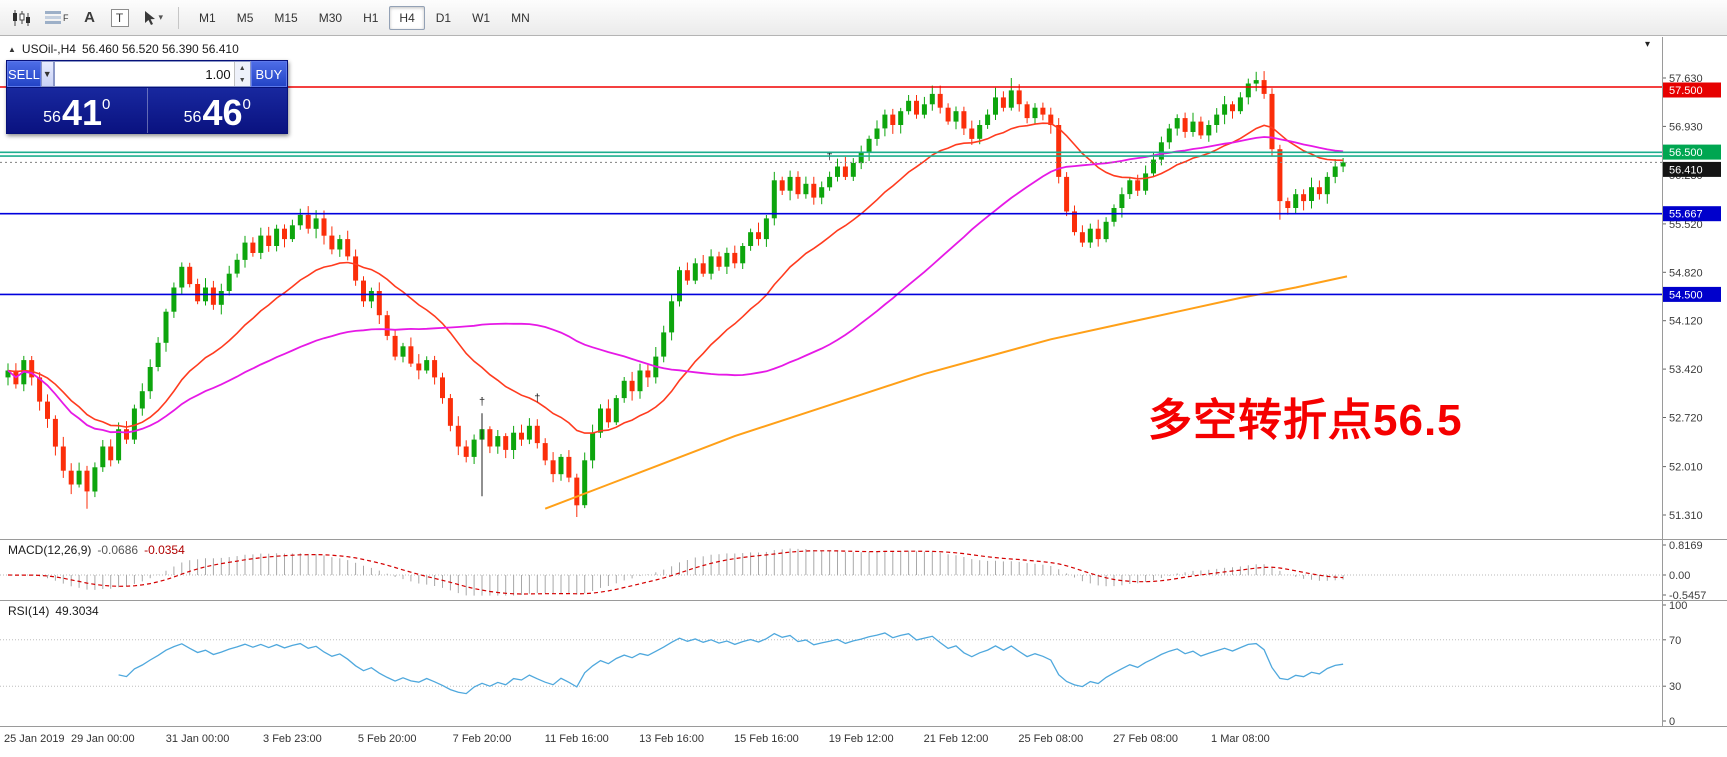  What do you see at coordinates (863, 570) in the screenshot?
I see `macd-chart: 0.8169 0.00 -0.5457` at bounding box center [863, 570].